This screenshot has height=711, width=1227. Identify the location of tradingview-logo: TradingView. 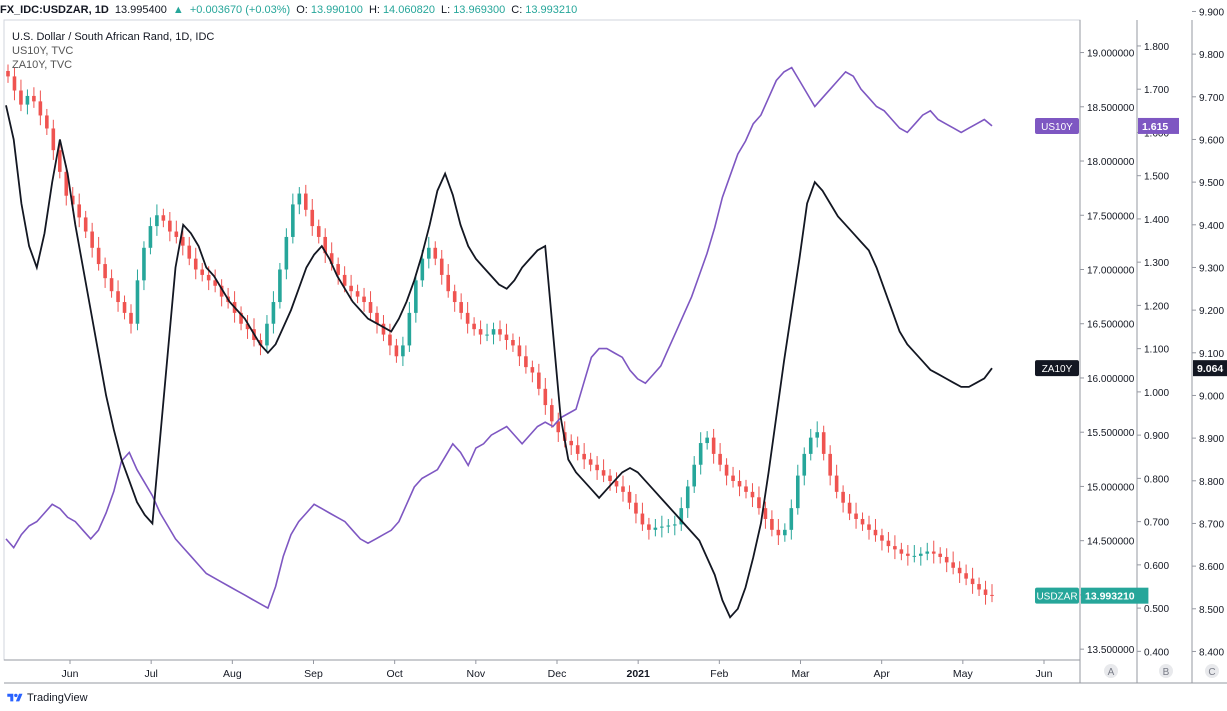
(47, 698).